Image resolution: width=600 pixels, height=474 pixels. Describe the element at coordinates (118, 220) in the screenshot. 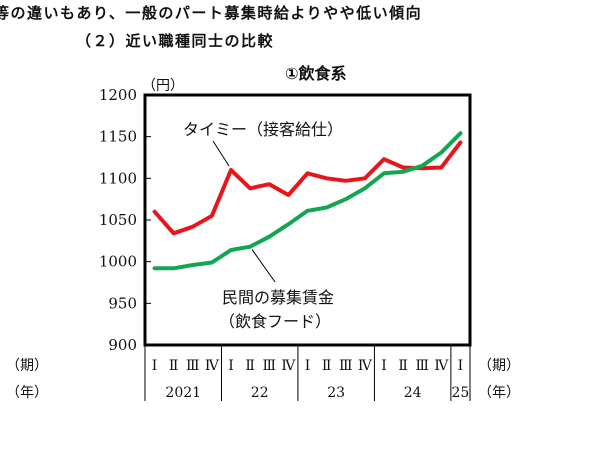

I see `y-tick-label: 1050` at that location.